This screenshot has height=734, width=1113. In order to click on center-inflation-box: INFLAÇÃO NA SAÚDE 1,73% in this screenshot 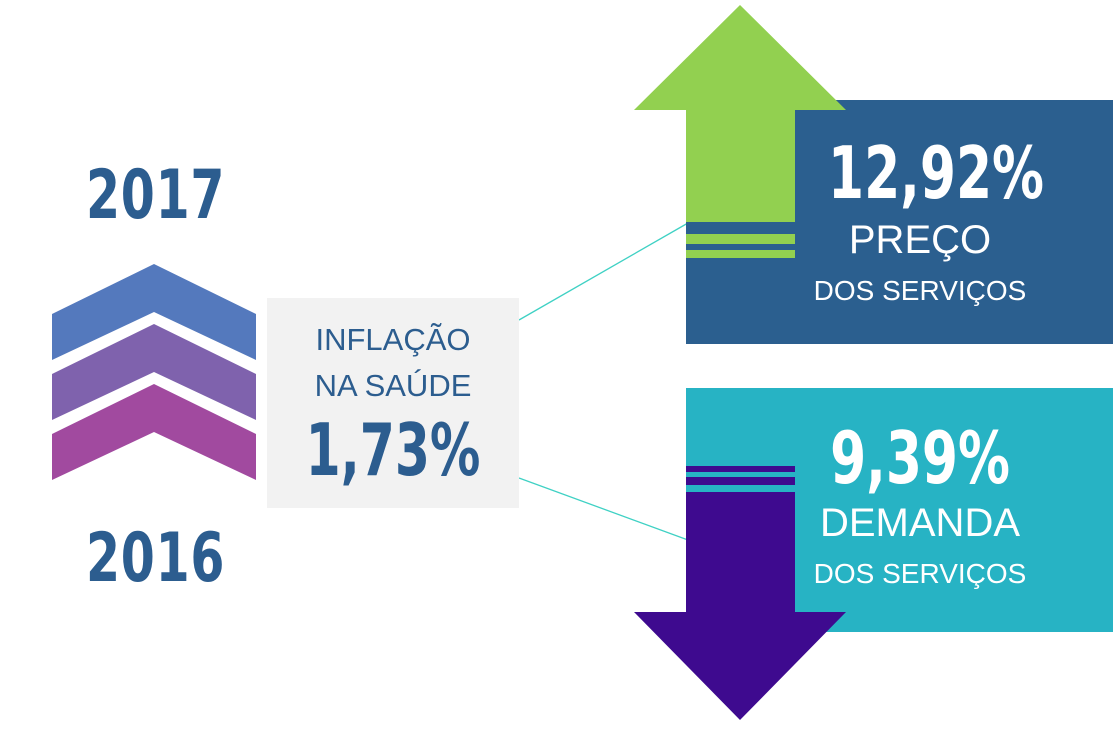, I will do `click(393, 403)`.